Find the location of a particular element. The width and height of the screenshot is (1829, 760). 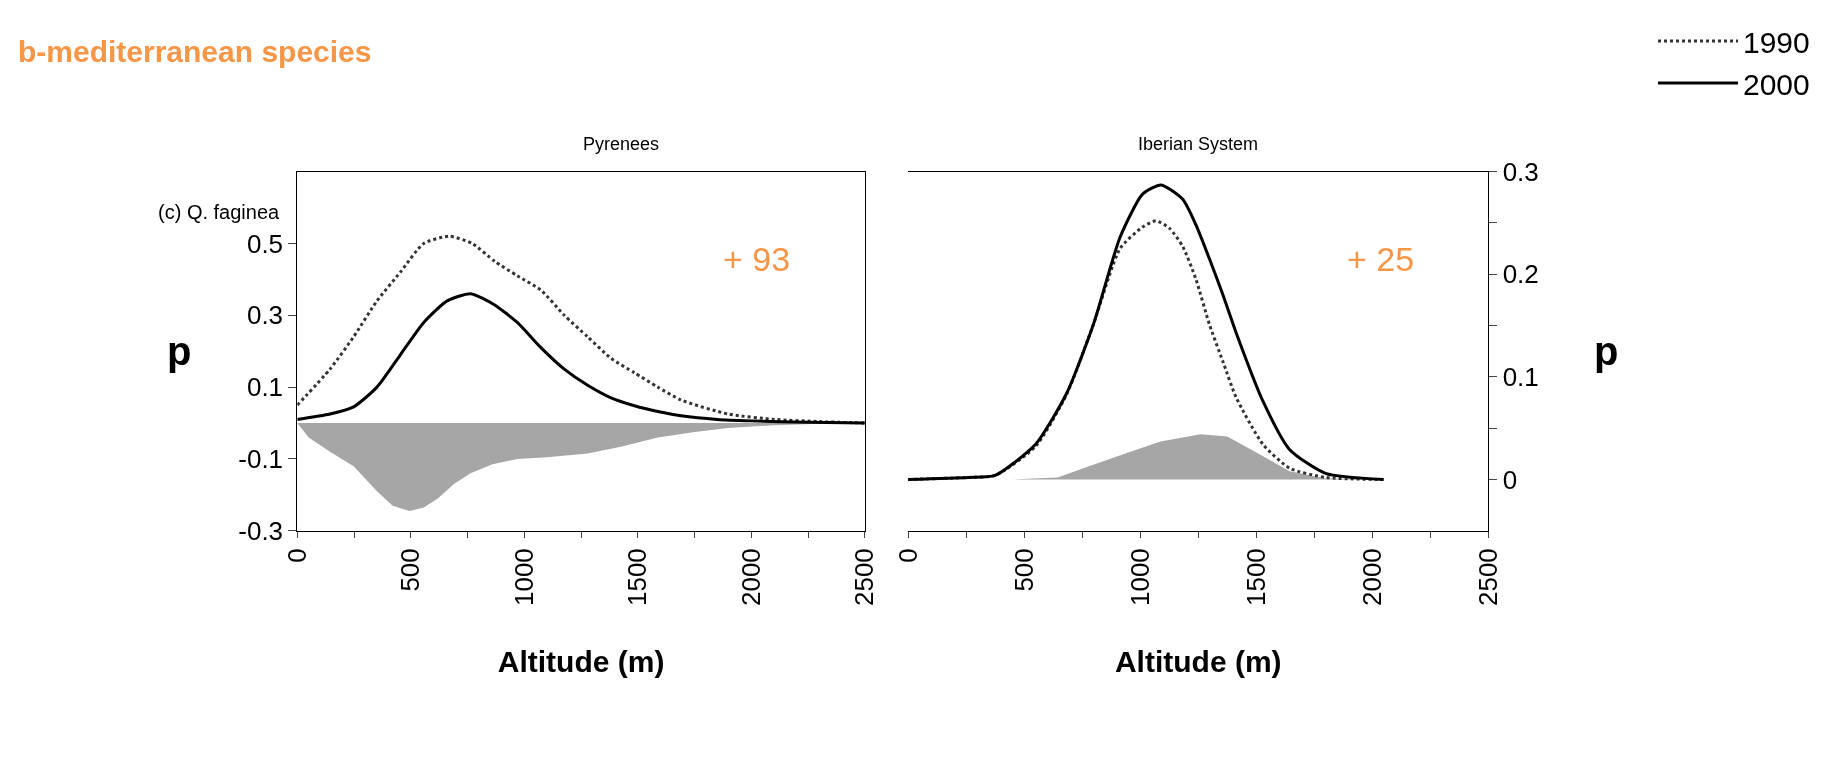

annotation: + 25 is located at coordinates (1381, 259).